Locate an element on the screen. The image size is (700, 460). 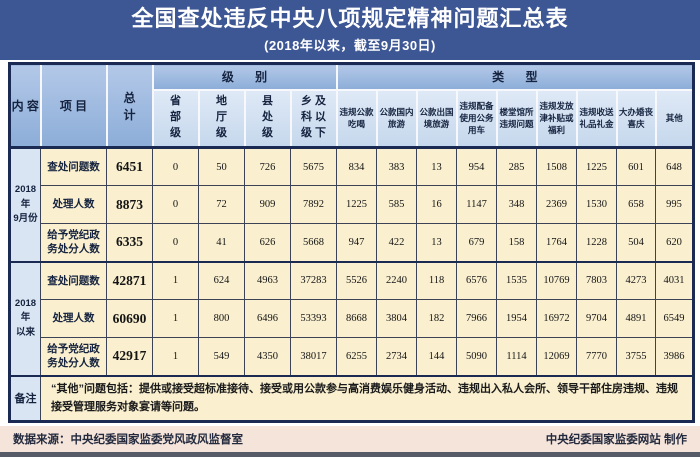
data-cell: 1954 is located at coordinates (517, 318).